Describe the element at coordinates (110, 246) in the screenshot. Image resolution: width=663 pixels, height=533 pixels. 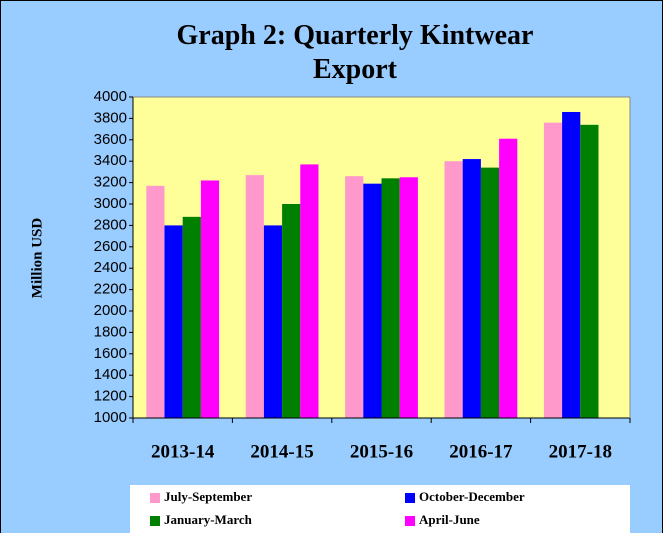
I see `y-tick-label: 2600` at that location.